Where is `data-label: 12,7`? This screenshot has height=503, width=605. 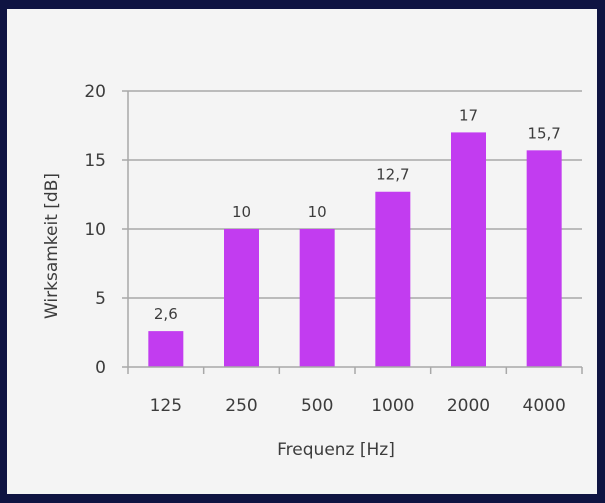
data-label: 12,7 is located at coordinates (392, 175).